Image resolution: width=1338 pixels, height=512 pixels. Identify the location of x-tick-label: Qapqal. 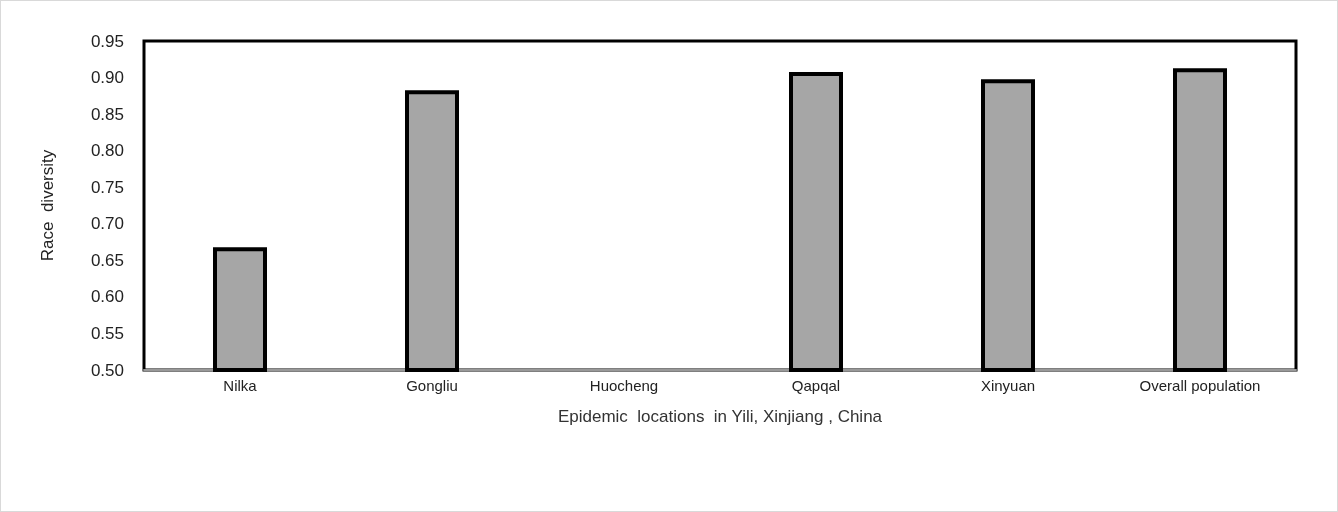
(816, 385).